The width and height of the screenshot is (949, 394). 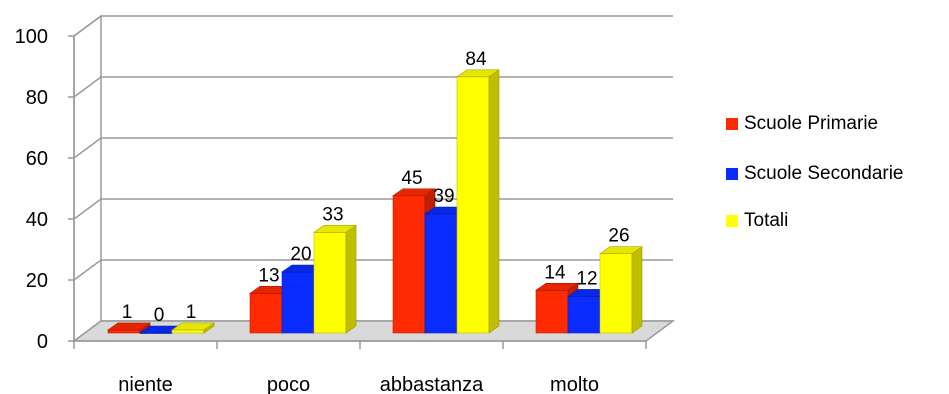 What do you see at coordinates (288, 384) in the screenshot?
I see `x-tick-label: poco` at bounding box center [288, 384].